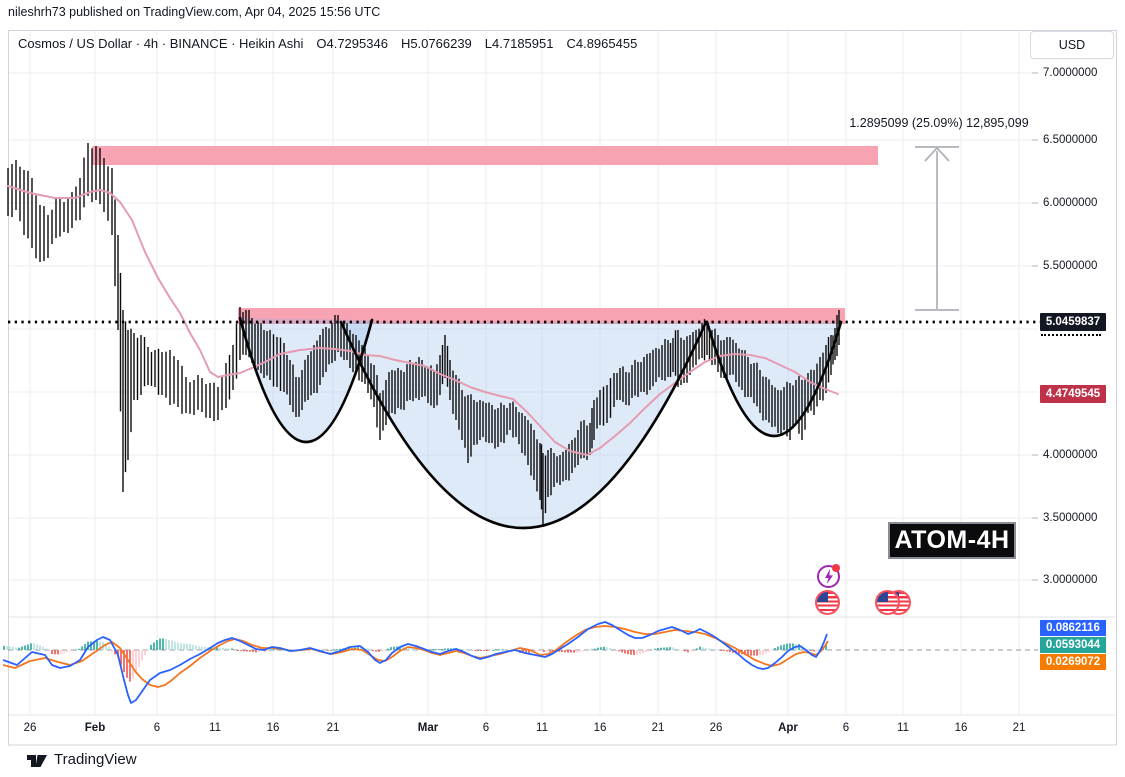 The height and width of the screenshot is (777, 1125). Describe the element at coordinates (836, 568) in the screenshot. I see `notification-dot` at that location.